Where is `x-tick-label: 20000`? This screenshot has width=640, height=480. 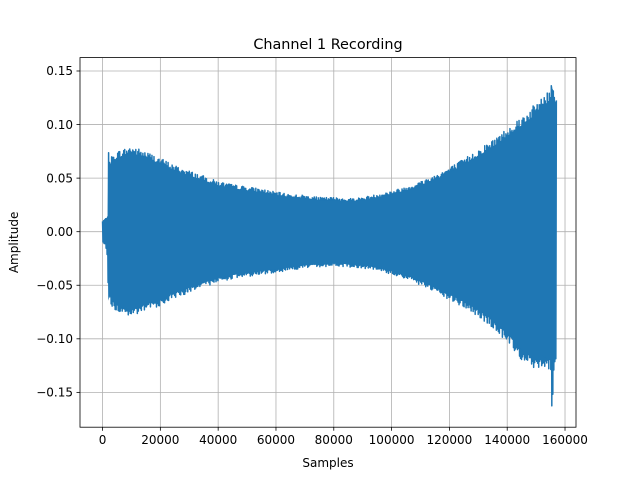 x-tick-label: 20000 is located at coordinates (160, 440).